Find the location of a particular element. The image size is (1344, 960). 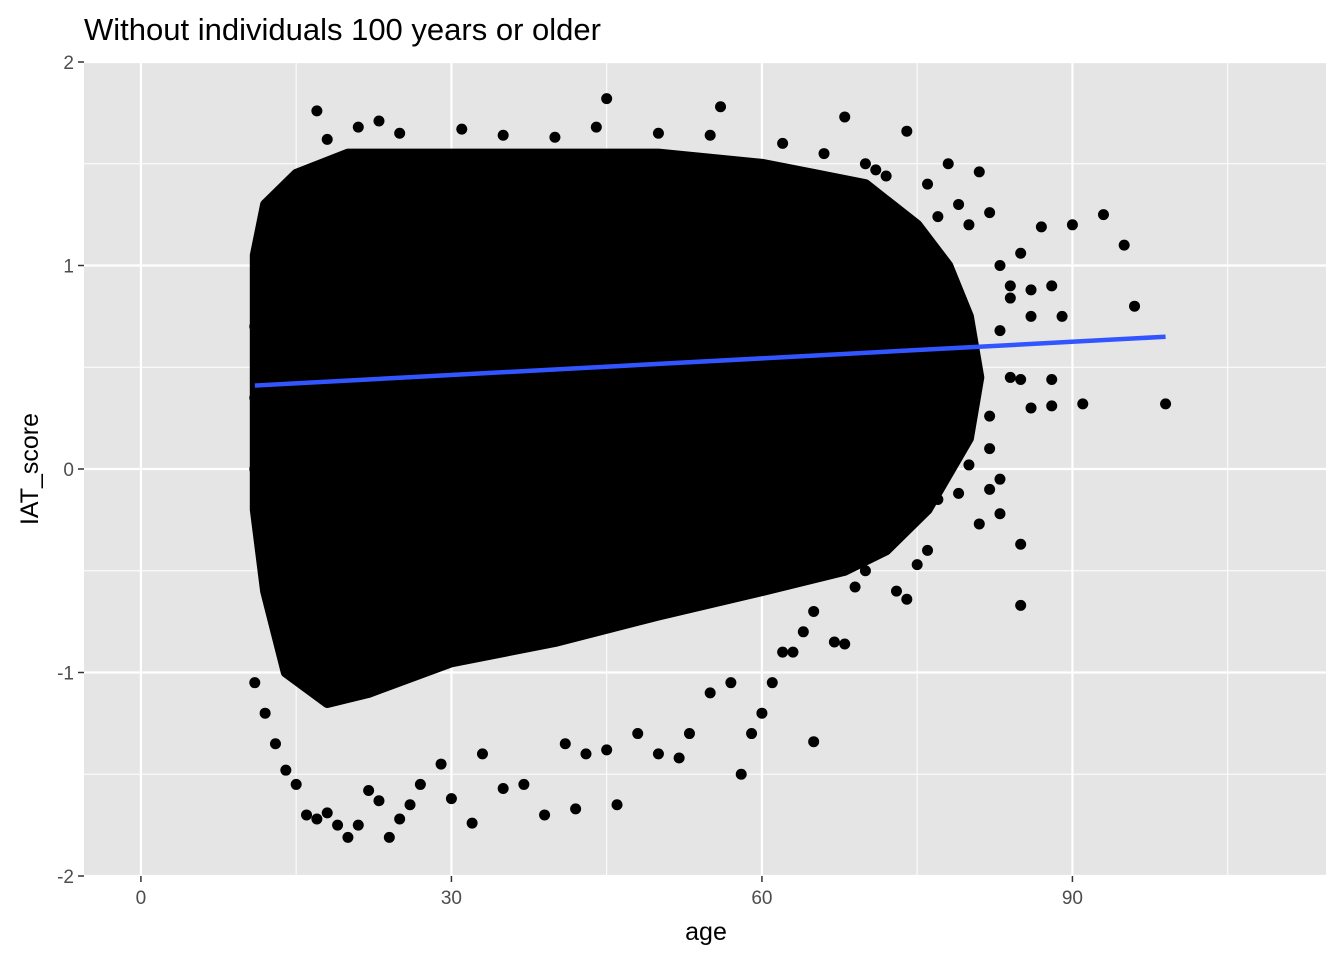

x-axis-ticks: 0 30 60 90 is located at coordinates (609, 892).